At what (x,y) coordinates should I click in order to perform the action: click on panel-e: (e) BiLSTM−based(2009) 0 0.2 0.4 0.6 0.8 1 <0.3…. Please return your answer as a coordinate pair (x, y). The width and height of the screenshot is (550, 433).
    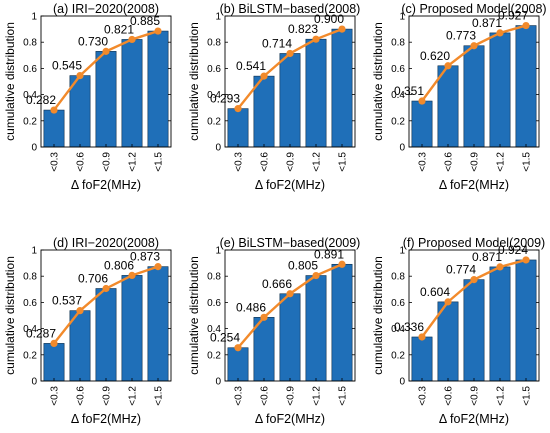
    Looking at the image, I should click on (273, 331).